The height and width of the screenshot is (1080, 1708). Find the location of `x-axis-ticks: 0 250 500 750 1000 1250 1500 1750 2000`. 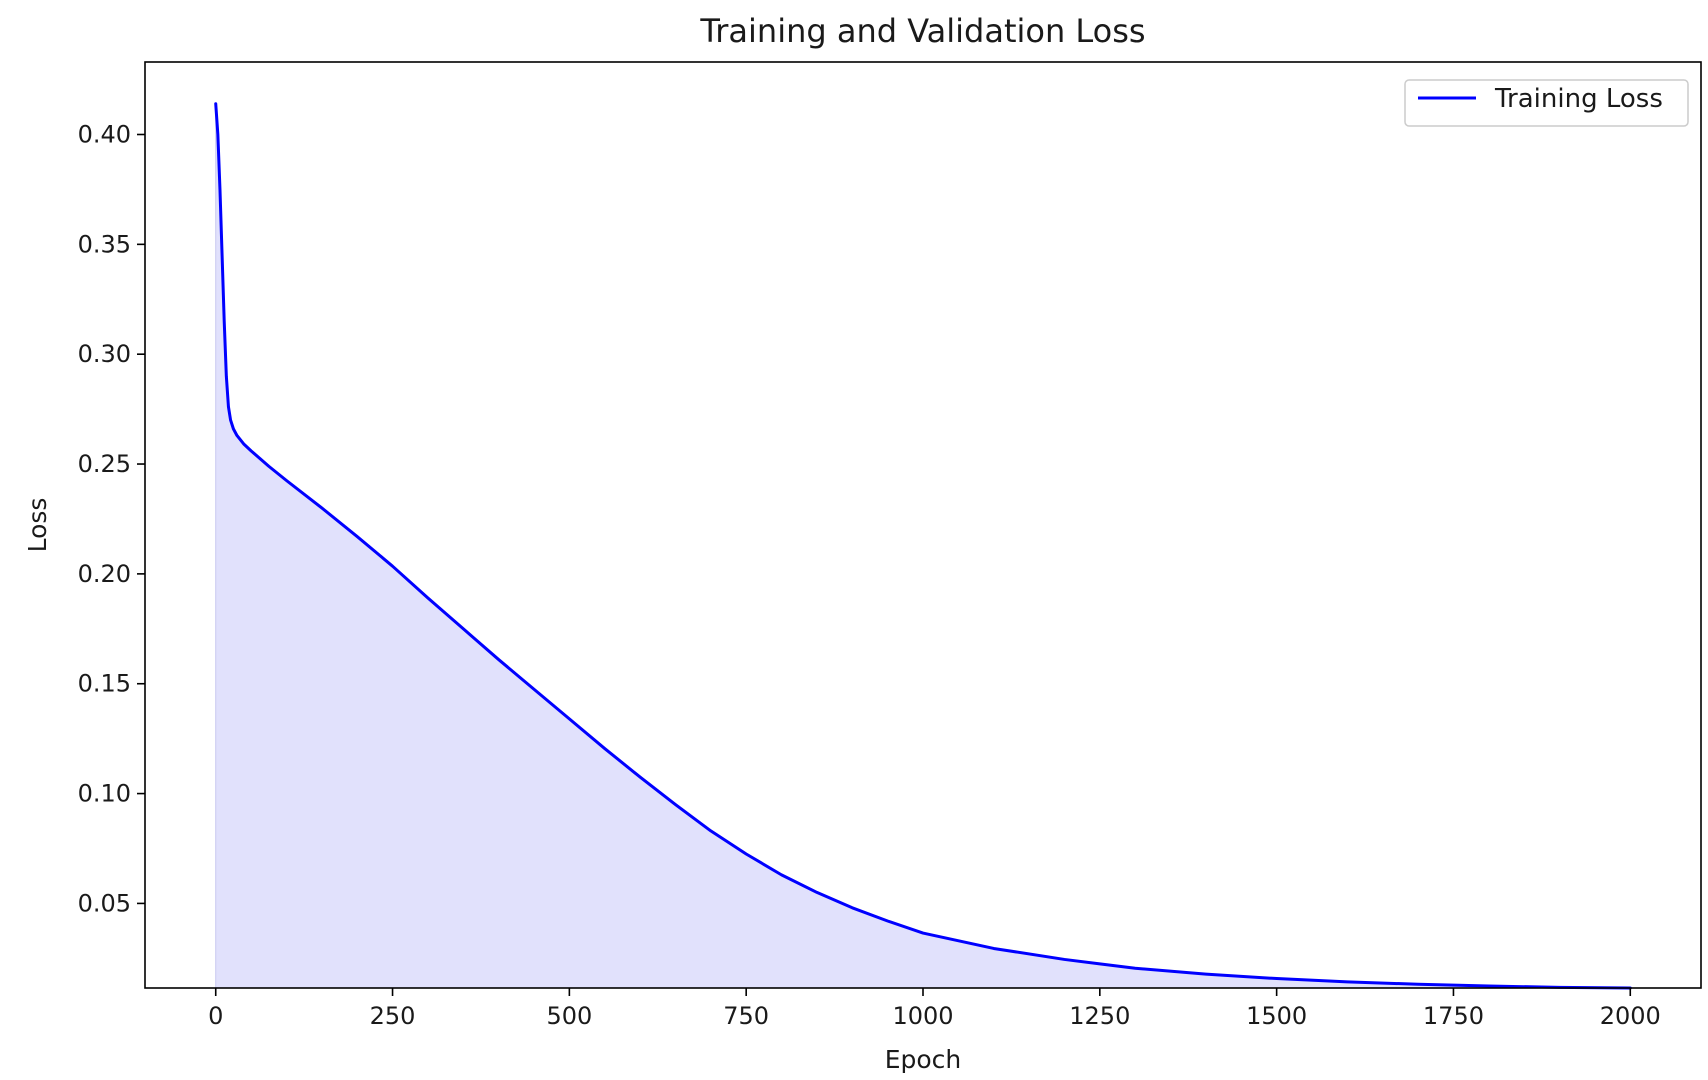

x-axis-ticks: 0 250 500 750 1000 1250 1500 1750 2000 is located at coordinates (934, 1009).